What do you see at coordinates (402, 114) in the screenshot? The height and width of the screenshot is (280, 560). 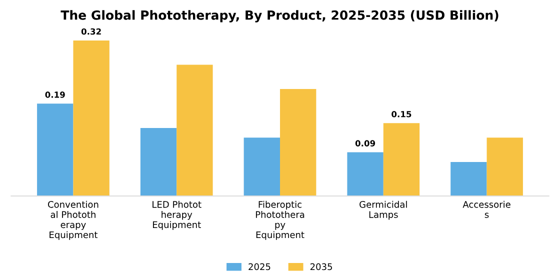 I see `data-label: 0.15` at bounding box center [402, 114].